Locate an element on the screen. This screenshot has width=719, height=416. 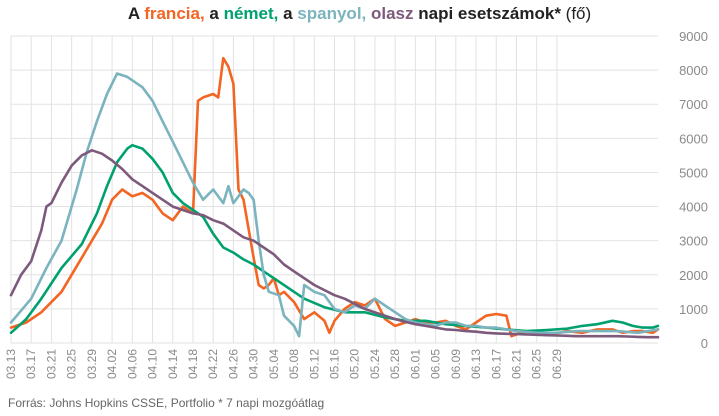
x-tick-label: 04.02 is located at coordinates (112, 364).